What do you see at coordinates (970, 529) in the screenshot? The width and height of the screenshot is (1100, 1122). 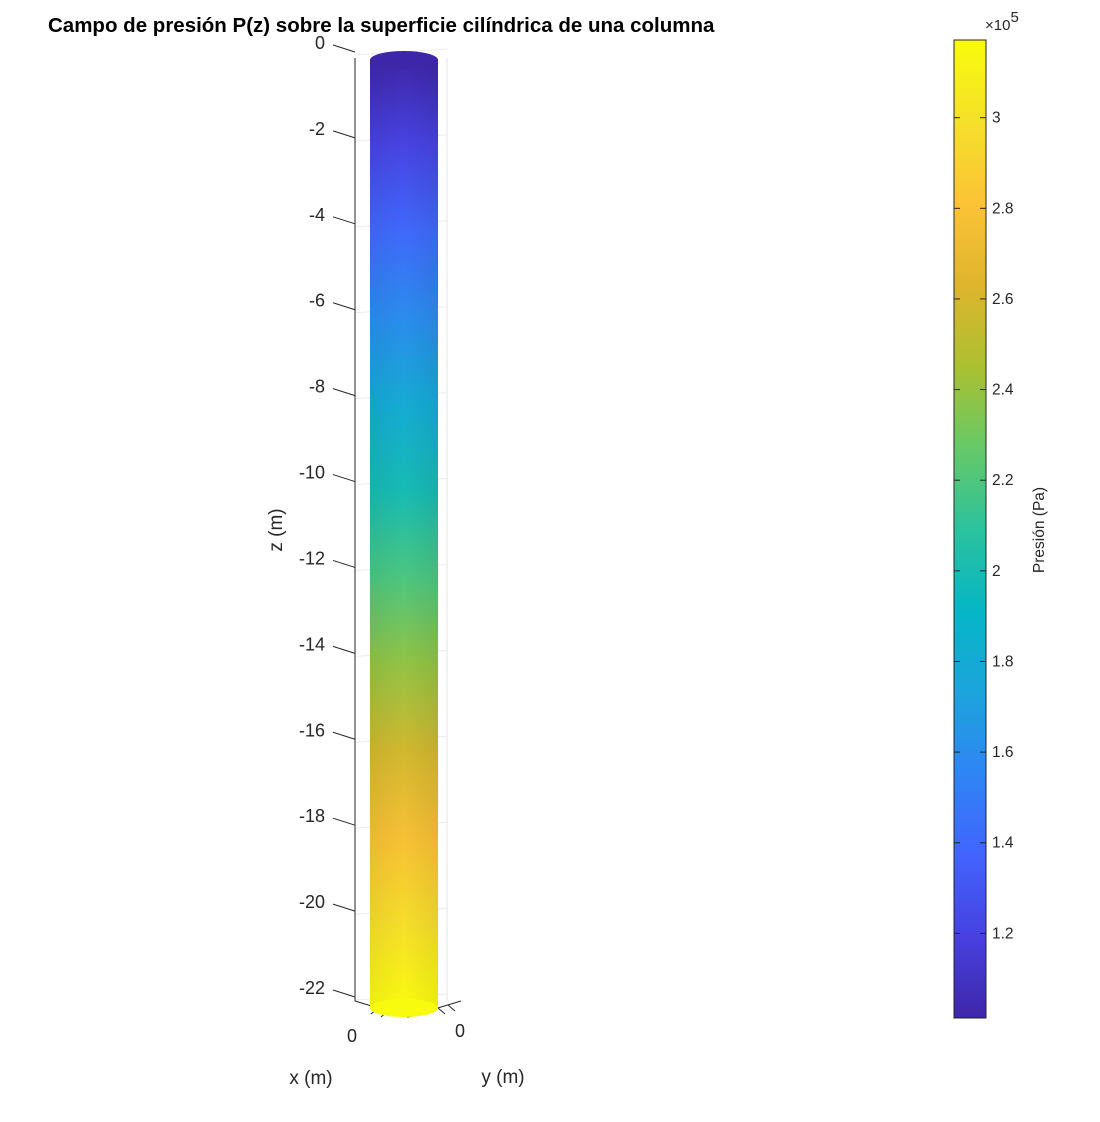 I see `colorbar-gradient-bar` at bounding box center [970, 529].